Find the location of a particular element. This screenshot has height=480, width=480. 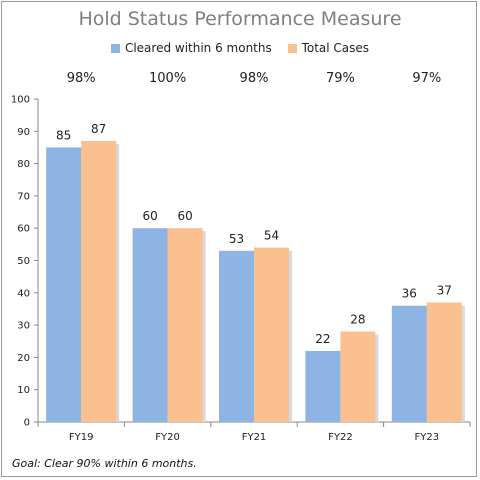

legend-item-total: Total Cases is located at coordinates (328, 48).